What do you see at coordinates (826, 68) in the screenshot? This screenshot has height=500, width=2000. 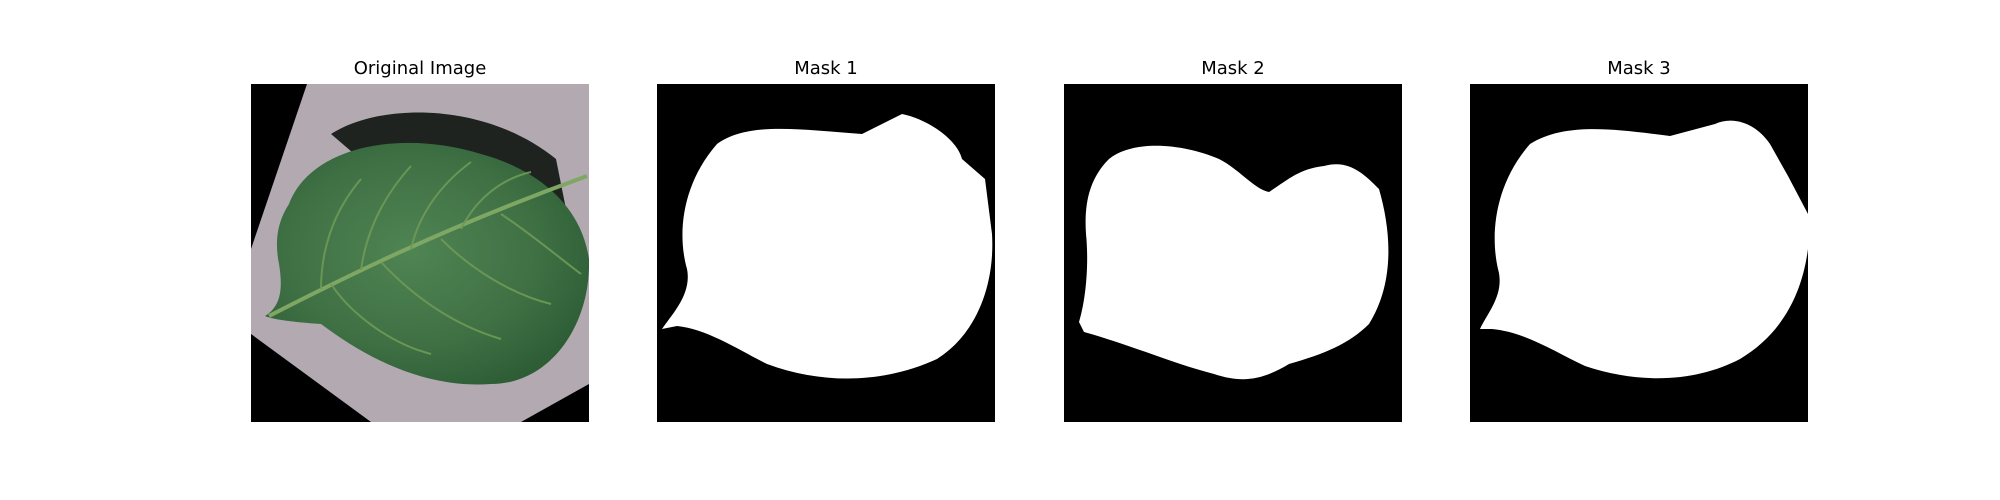 I see `mask-1-title: Mask 1` at bounding box center [826, 68].